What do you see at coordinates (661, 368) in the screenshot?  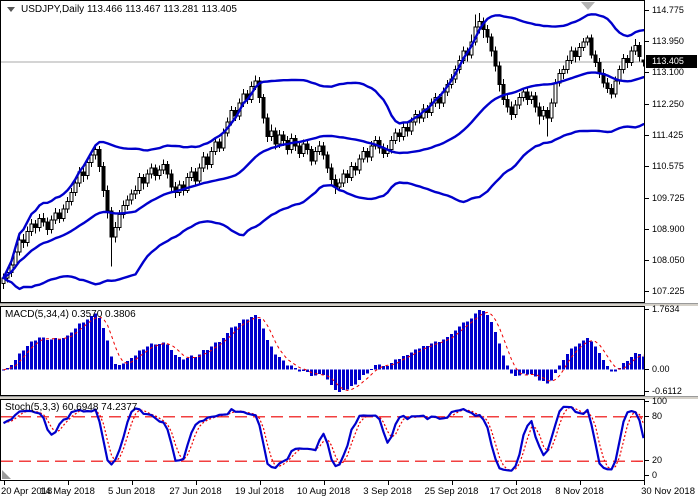 I see `macd-axis-label: 0.00` at bounding box center [661, 368].